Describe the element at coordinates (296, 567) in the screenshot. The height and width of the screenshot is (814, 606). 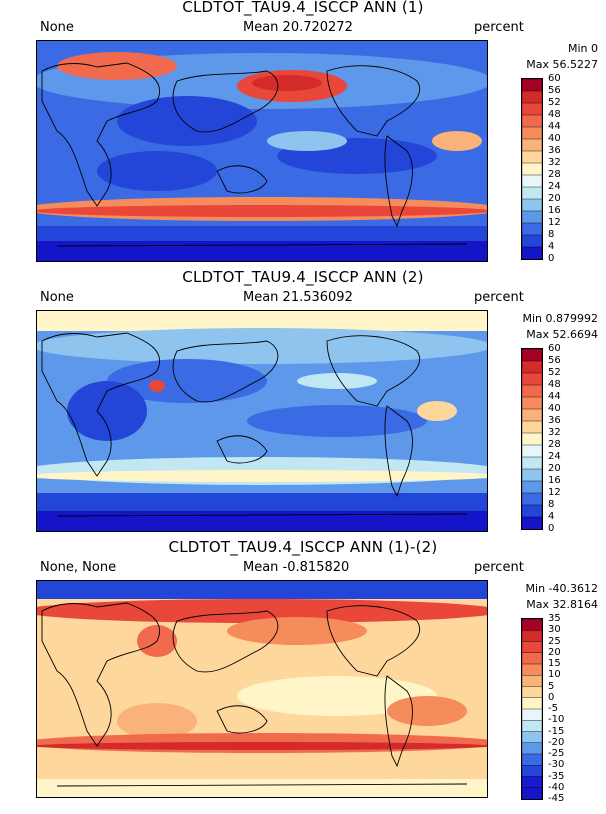
I see `mean-label: Mean -0.815820` at that location.